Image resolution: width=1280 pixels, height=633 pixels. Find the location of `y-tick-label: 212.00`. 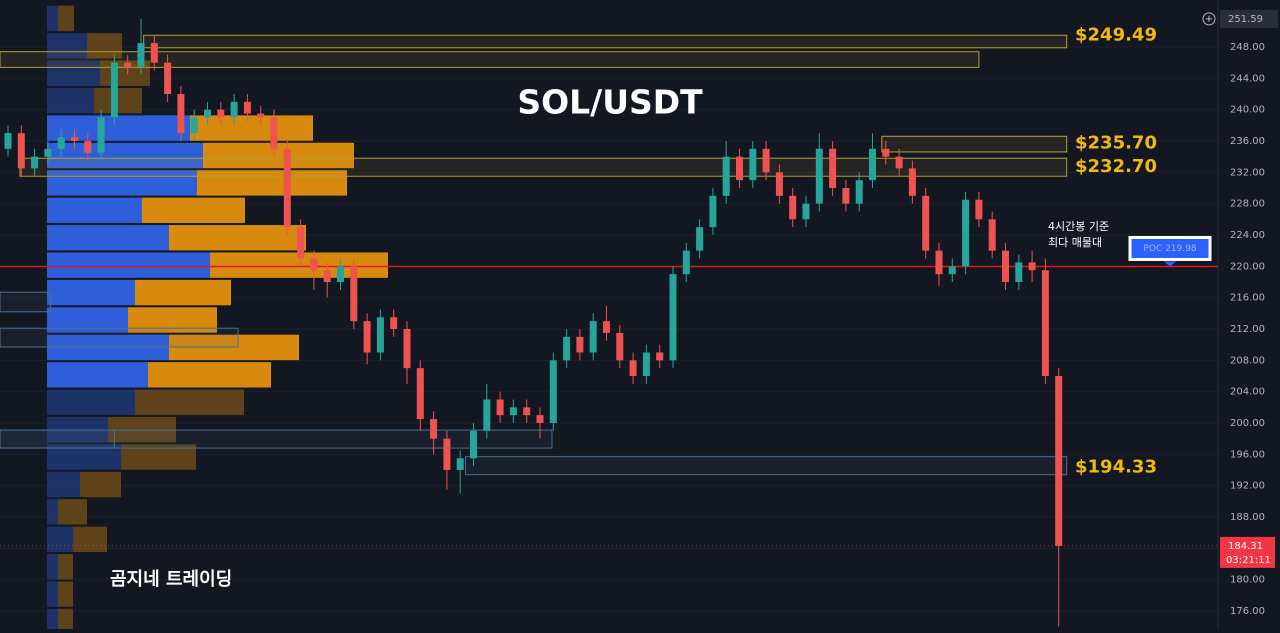

y-tick-label: 212.00 is located at coordinates (1247, 329).